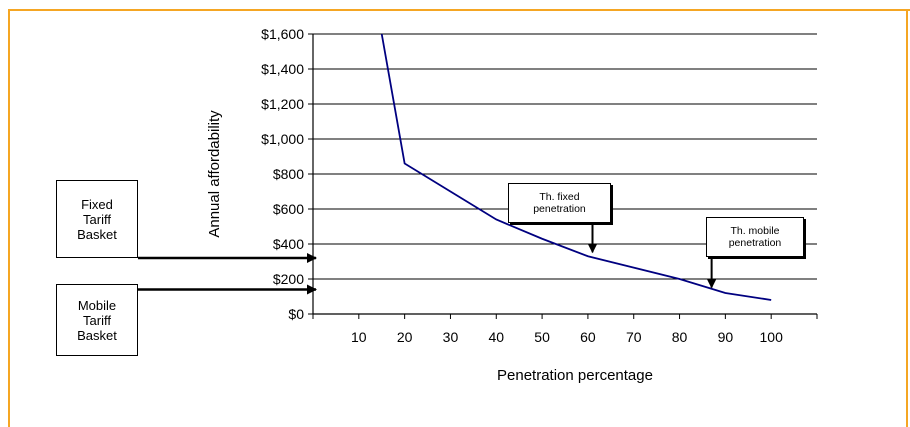 This screenshot has height=427, width=910. What do you see at coordinates (288, 244) in the screenshot?
I see `y-tick-label-400: $400` at bounding box center [288, 244].